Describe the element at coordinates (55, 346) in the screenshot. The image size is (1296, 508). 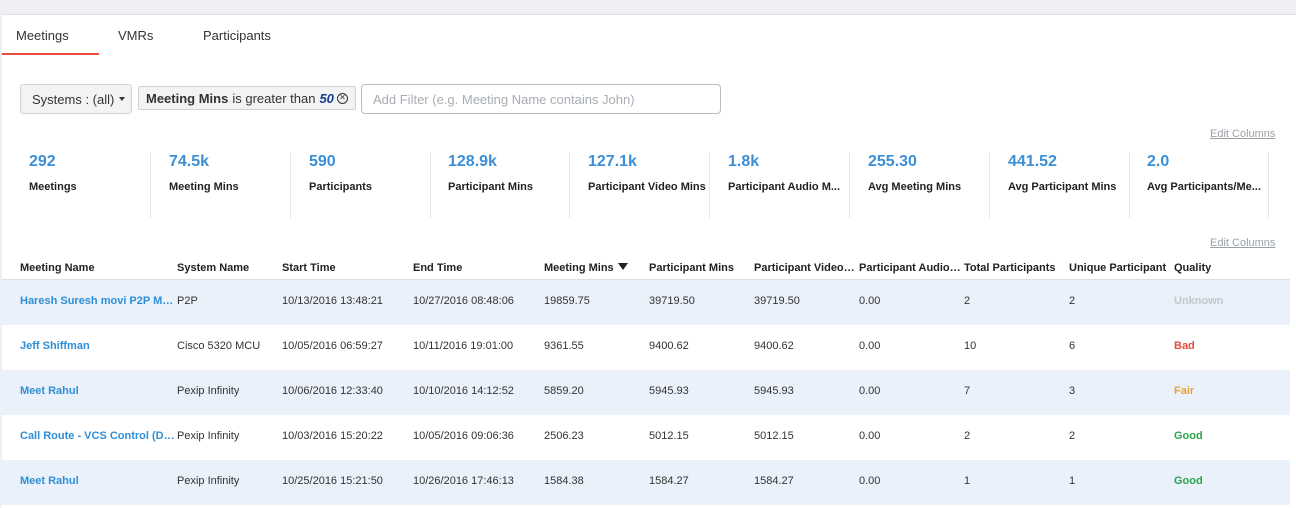
I see `meeting-name-cell: Jeff Shiffman` at that location.